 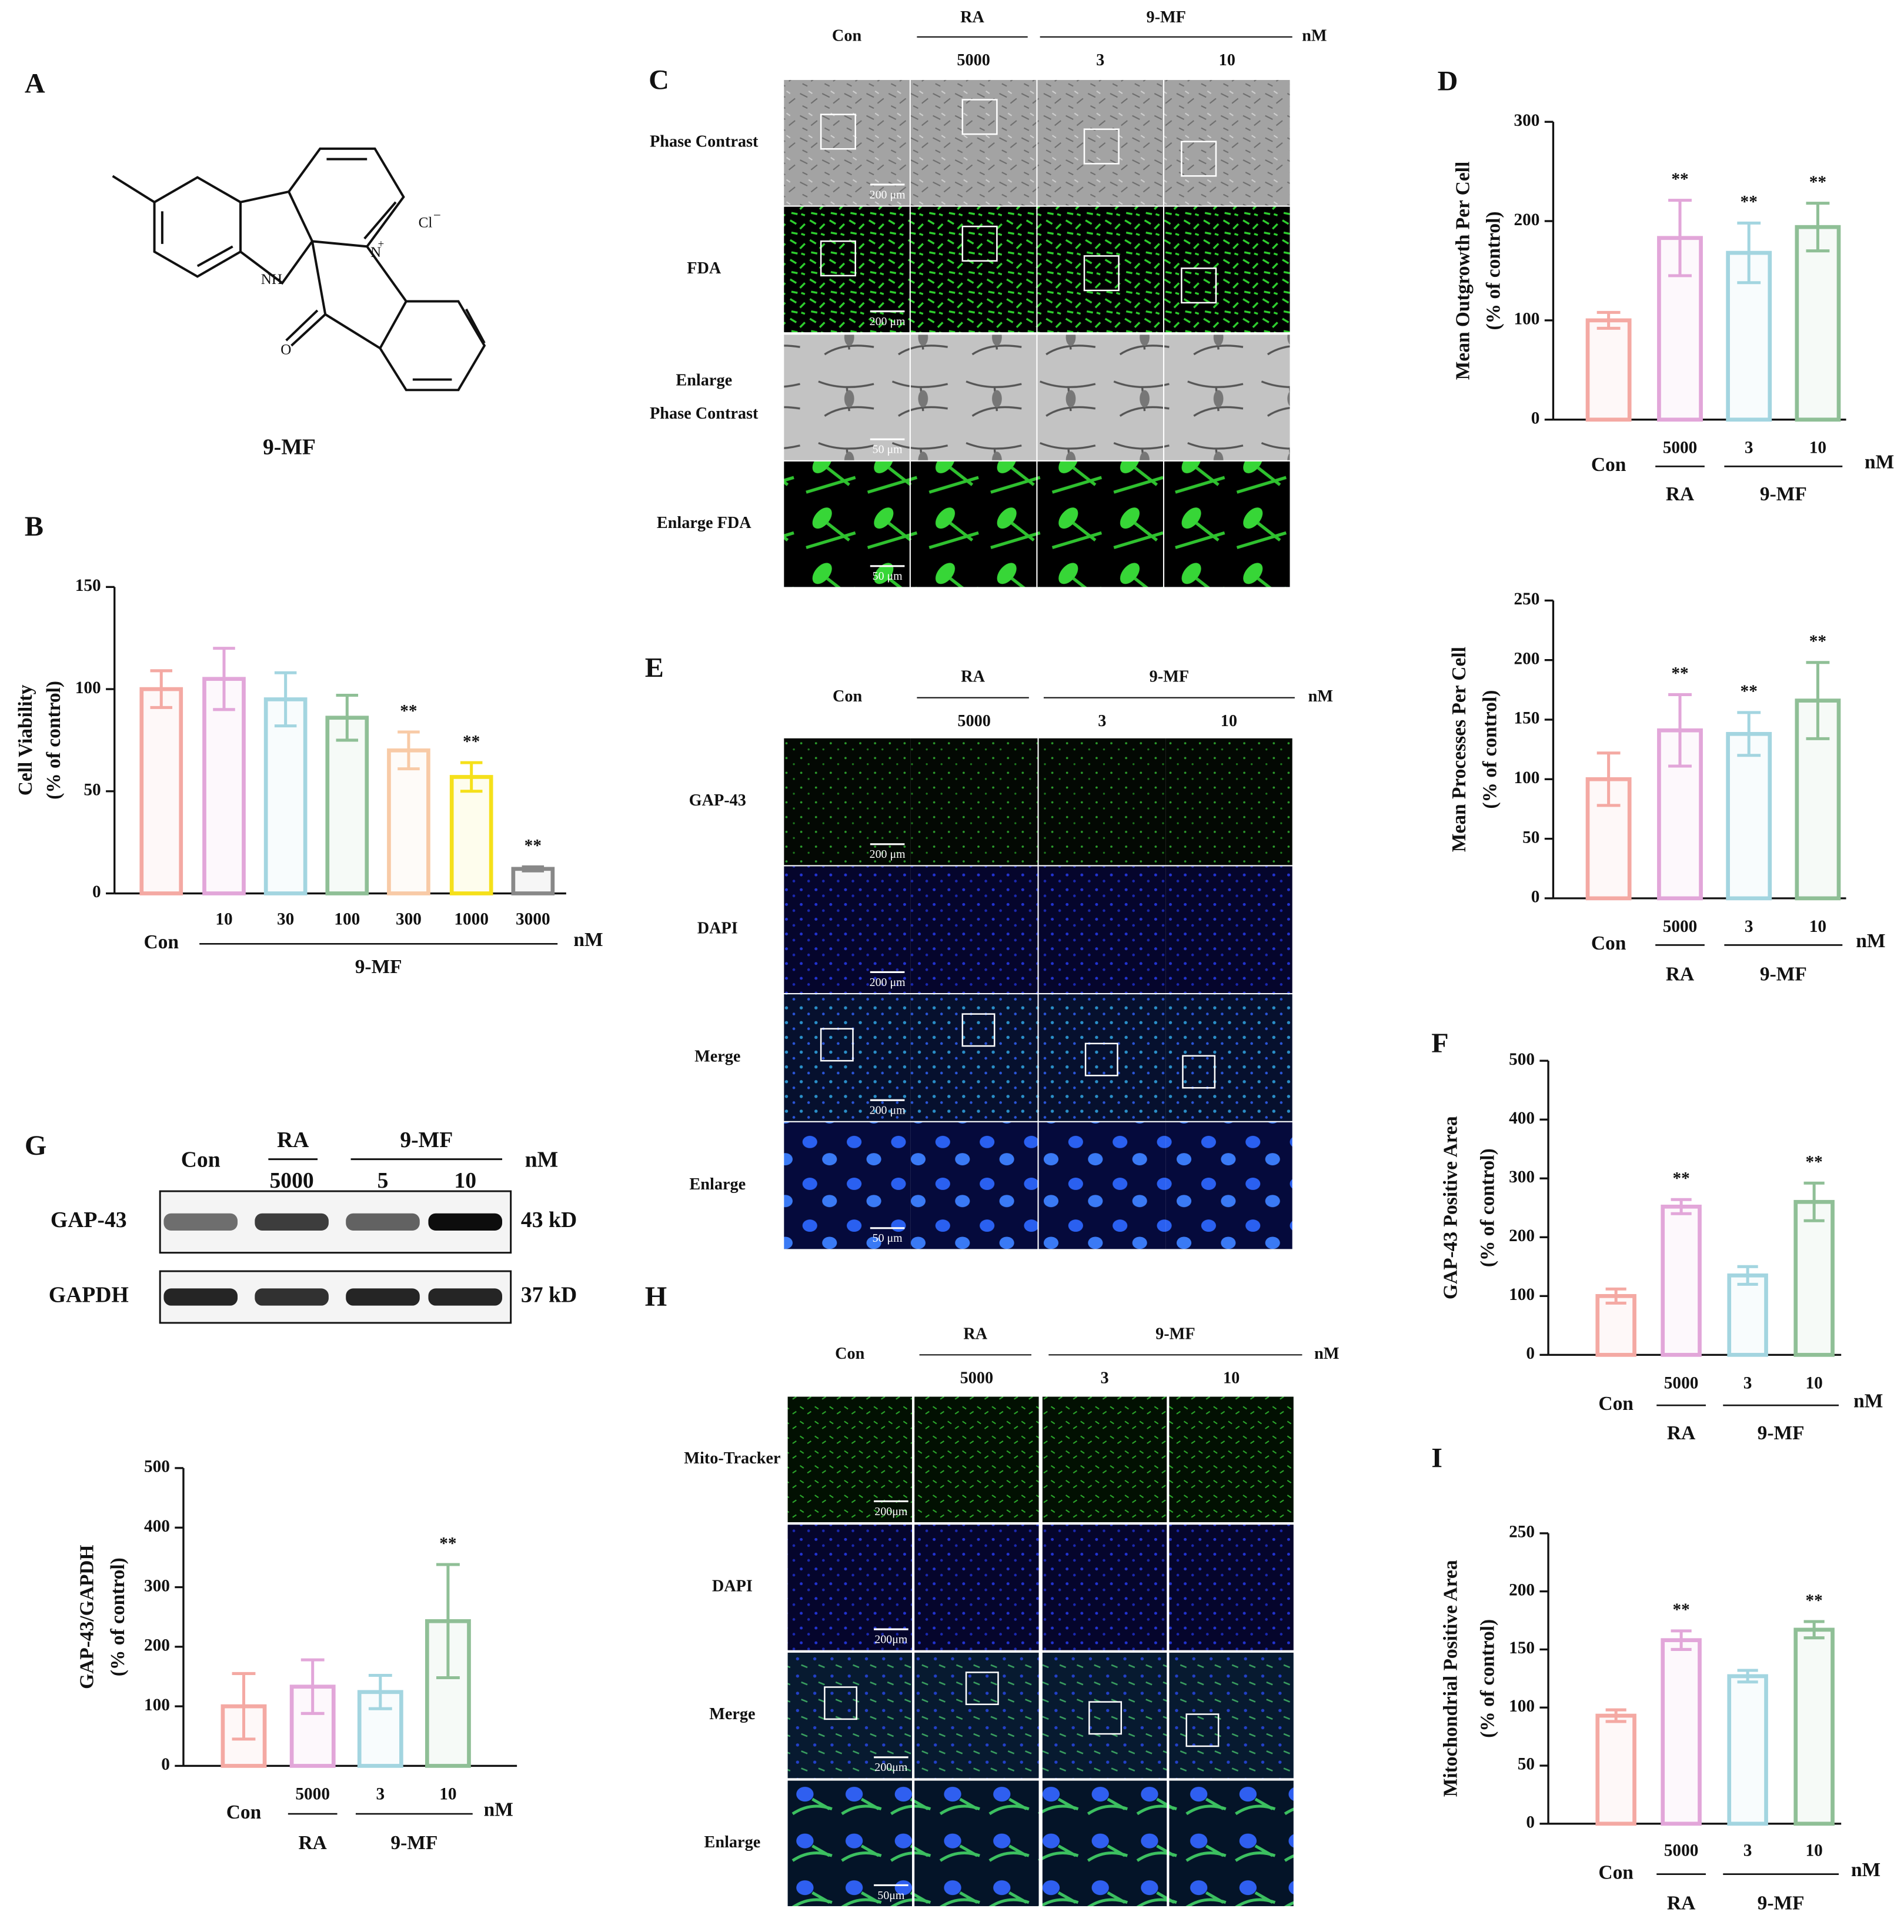 What do you see at coordinates (704, 268) in the screenshot?
I see `row-label: FDA` at bounding box center [704, 268].